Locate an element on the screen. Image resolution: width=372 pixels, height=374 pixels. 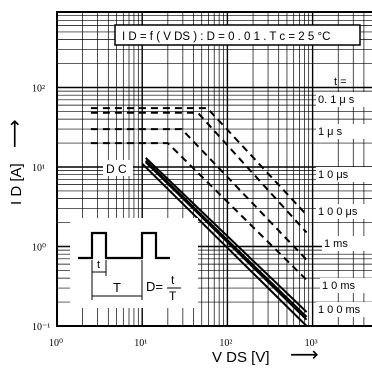
series-label: 1 0 0 ms is located at coordinates (339, 310).